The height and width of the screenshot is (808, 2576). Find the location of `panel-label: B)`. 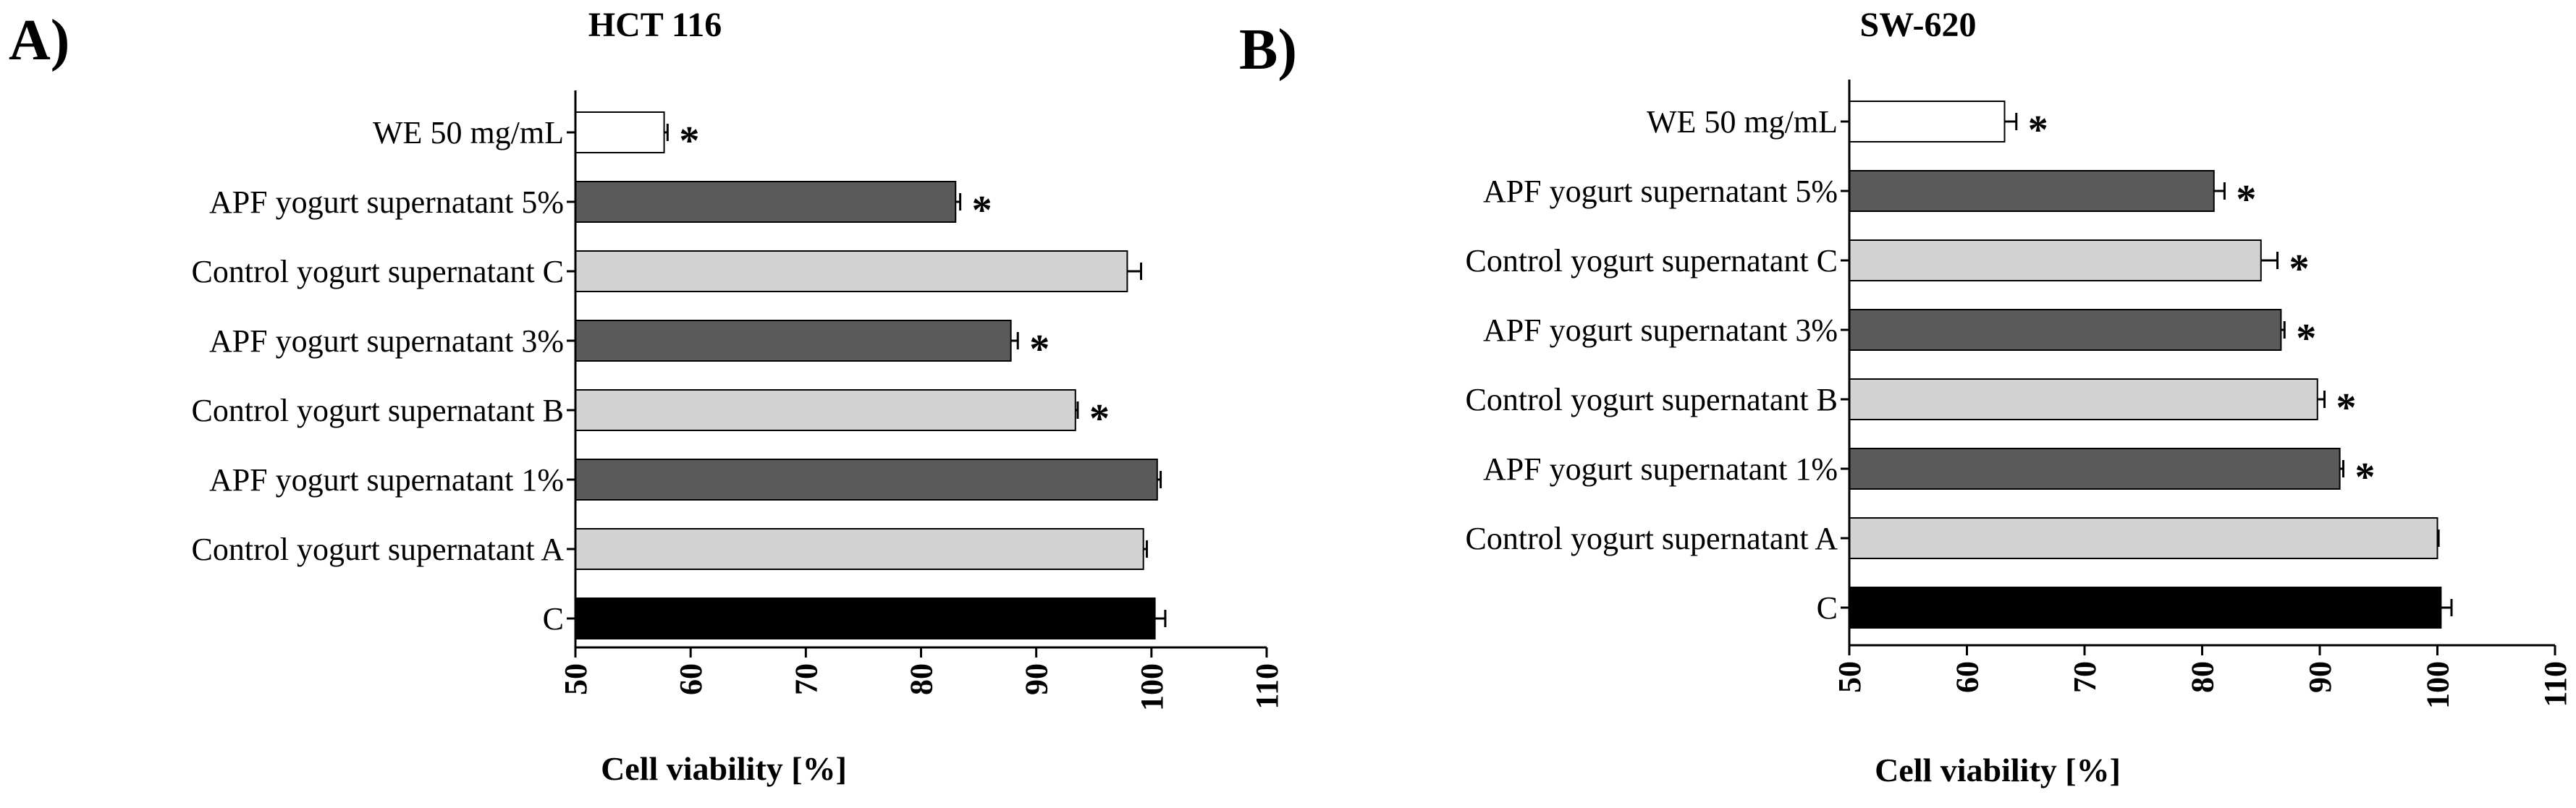

panel-label: B) is located at coordinates (1268, 50).